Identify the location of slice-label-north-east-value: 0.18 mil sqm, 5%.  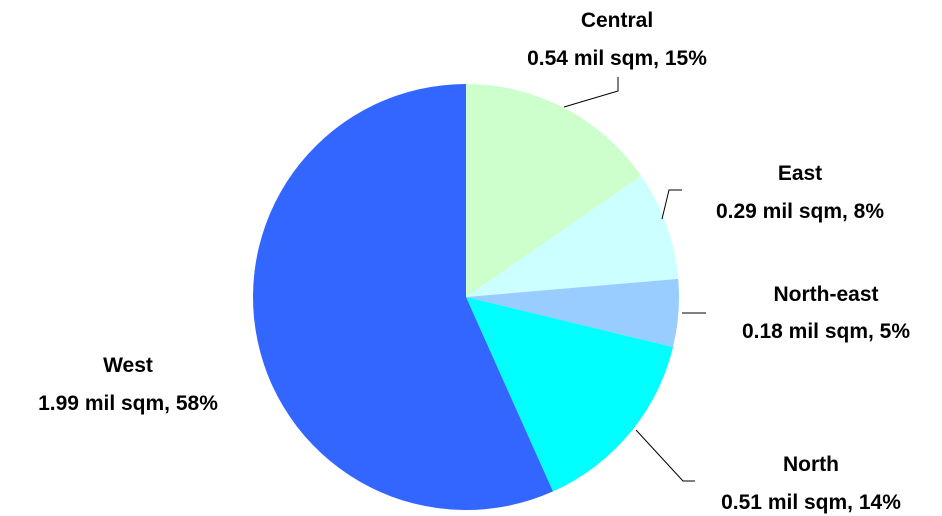
(826, 331).